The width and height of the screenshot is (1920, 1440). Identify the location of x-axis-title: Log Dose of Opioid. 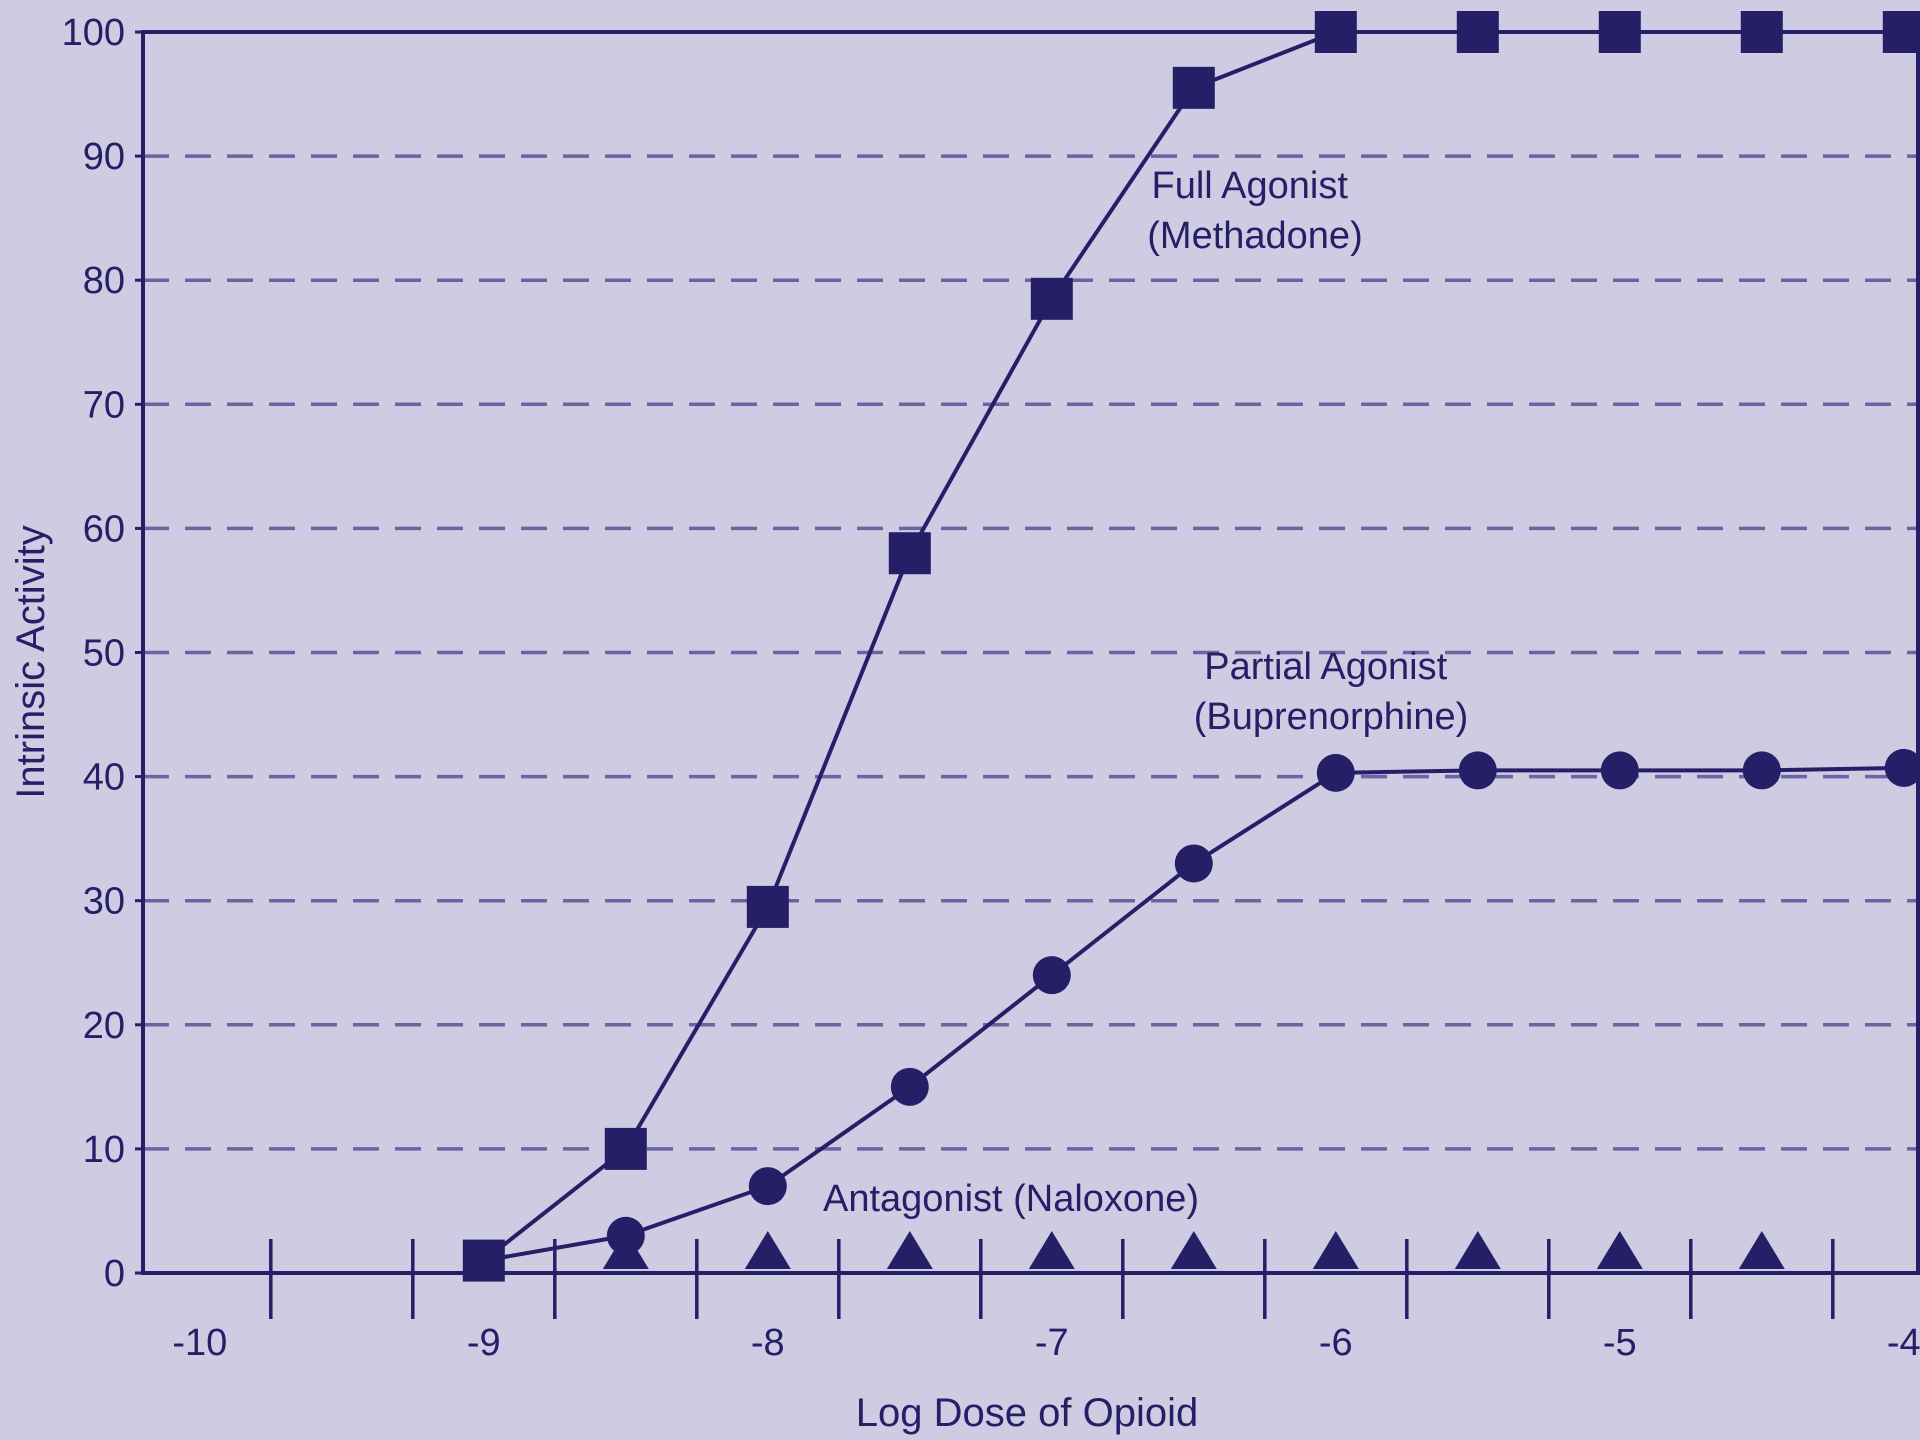
(1027, 1413).